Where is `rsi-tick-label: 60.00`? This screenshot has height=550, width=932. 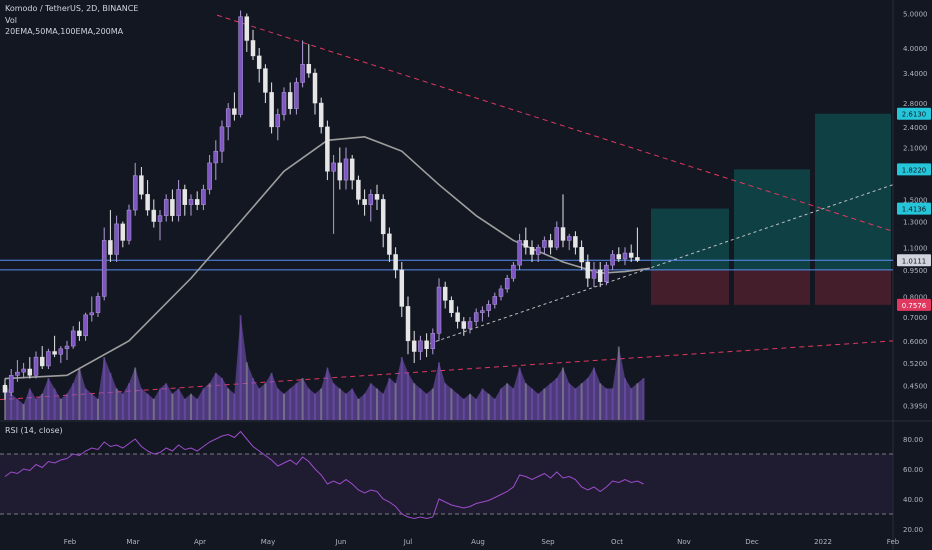 rsi-tick-label: 60.00 is located at coordinates (913, 470).